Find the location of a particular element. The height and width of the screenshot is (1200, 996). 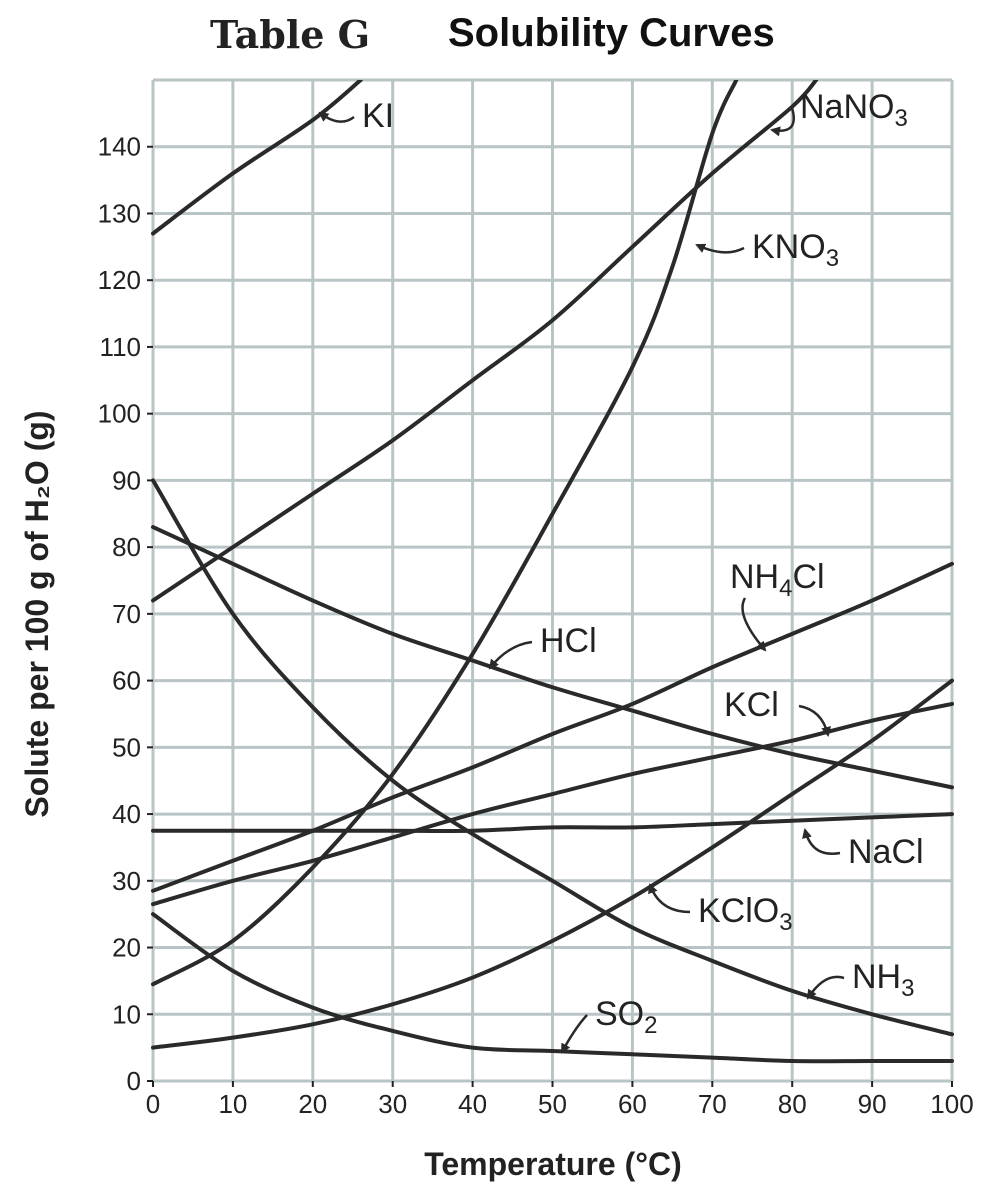

y-tick-label: 90 is located at coordinates (126, 480).